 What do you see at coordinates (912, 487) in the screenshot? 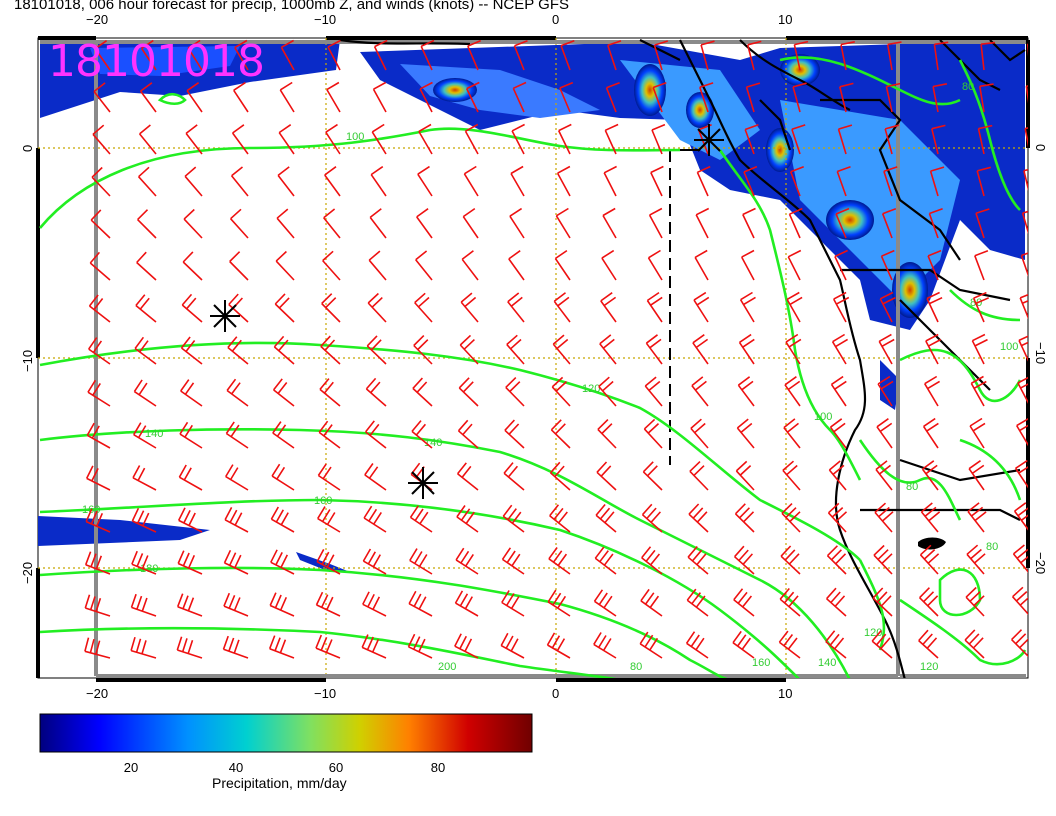
I see `contour-label: 80` at bounding box center [912, 487].